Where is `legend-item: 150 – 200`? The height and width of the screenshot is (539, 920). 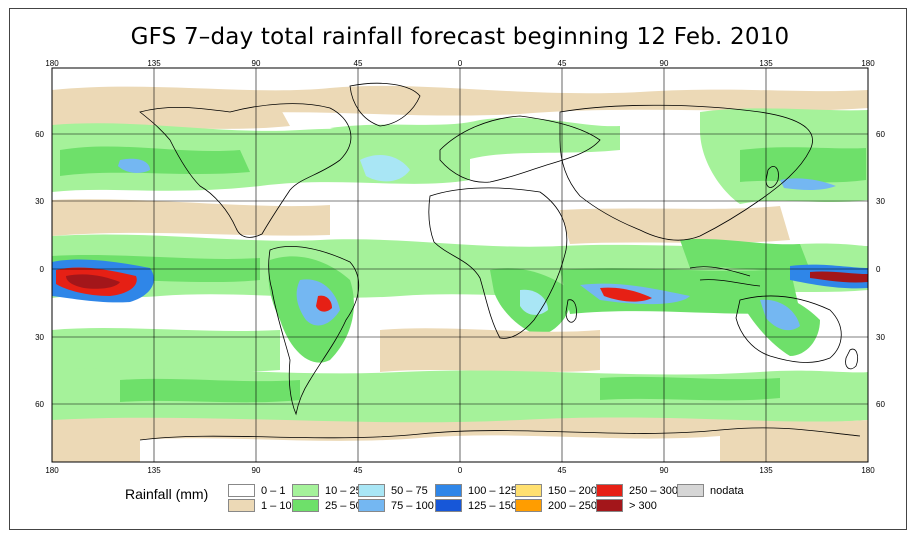
legend-item: 150 – 200 is located at coordinates (556, 490).